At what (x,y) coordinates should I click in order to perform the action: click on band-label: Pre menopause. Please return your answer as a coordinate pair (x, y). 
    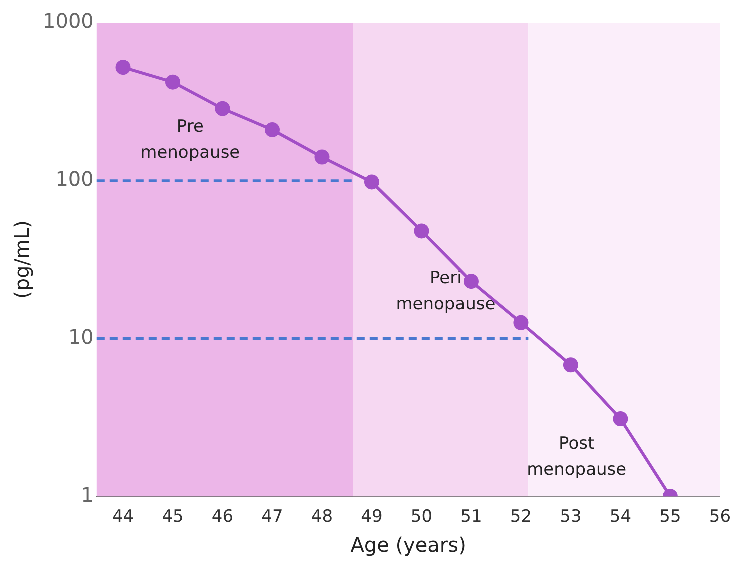
    Looking at the image, I should click on (190, 139).